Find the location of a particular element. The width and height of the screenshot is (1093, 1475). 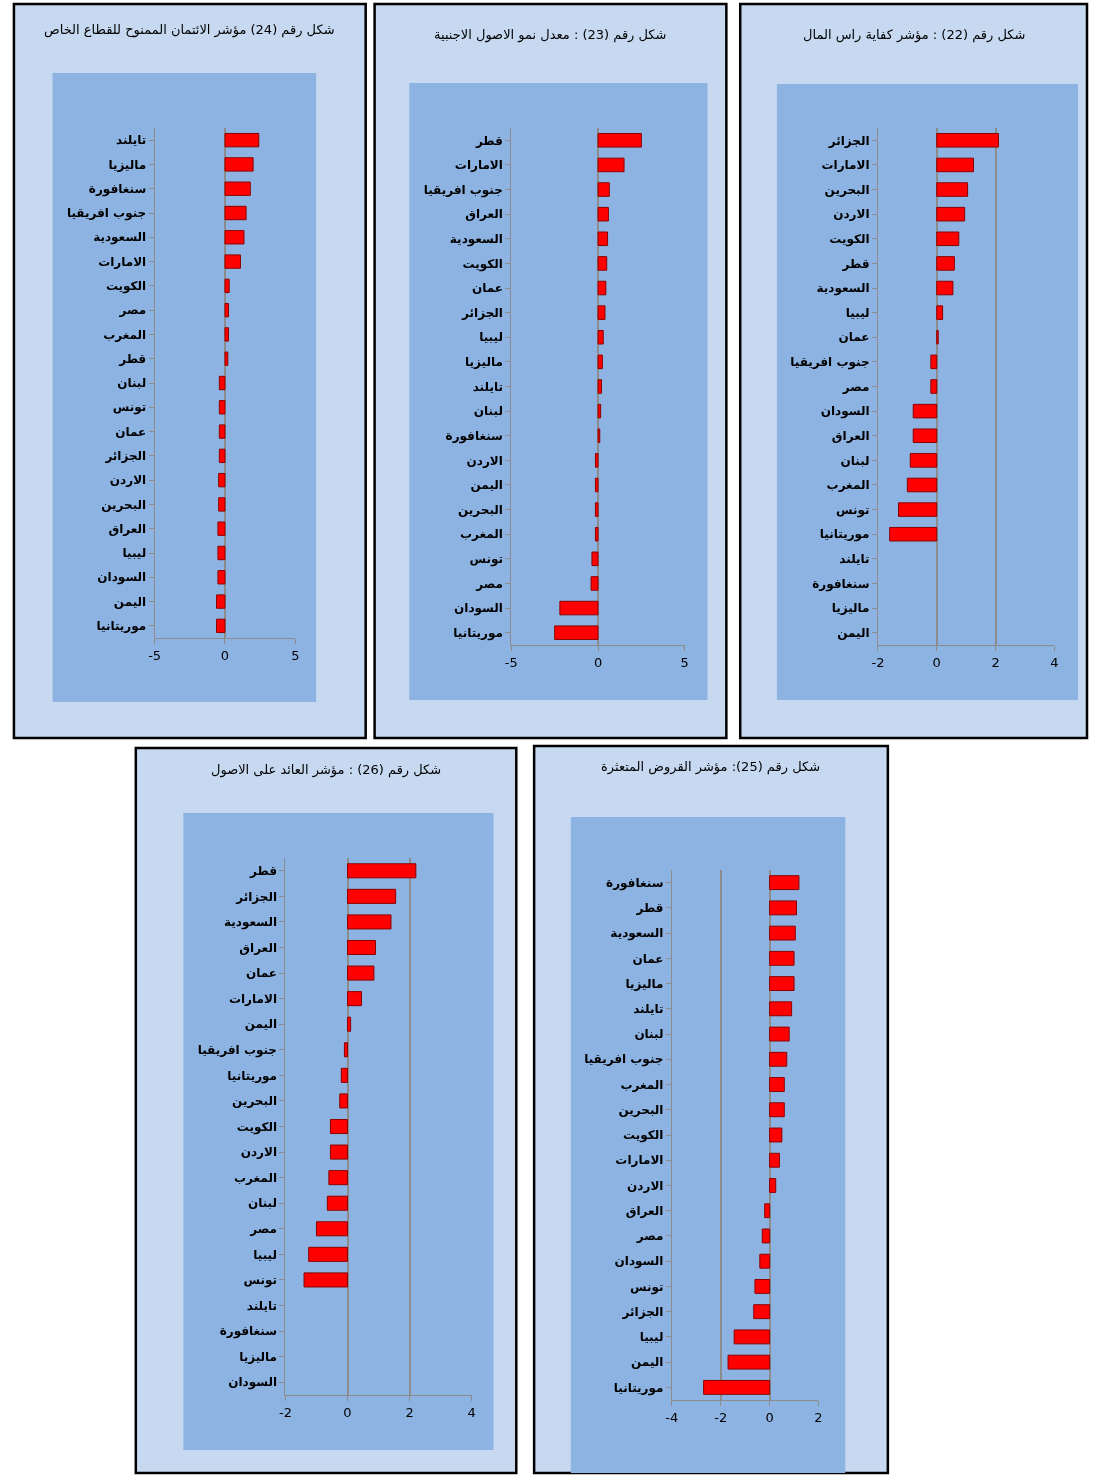

y-tick-label: العراق is located at coordinates (258, 947).